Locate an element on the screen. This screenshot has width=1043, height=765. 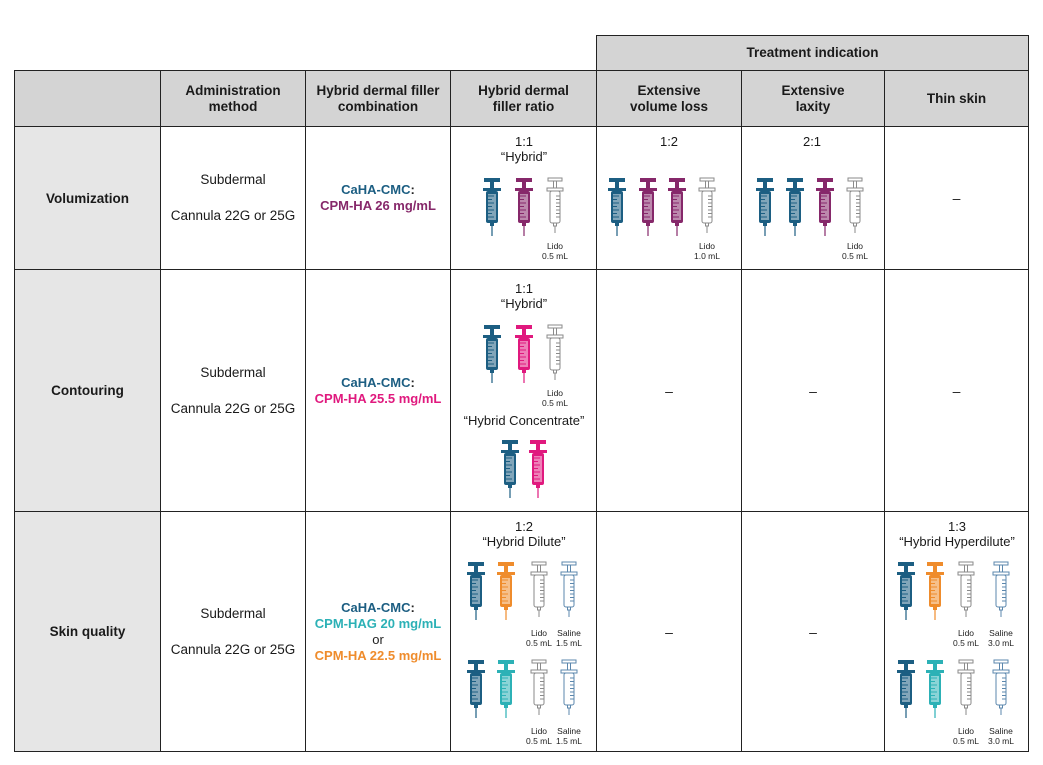
method-contouring: Subdermal Cannula 22G or 25G is located at coordinates (233, 391).